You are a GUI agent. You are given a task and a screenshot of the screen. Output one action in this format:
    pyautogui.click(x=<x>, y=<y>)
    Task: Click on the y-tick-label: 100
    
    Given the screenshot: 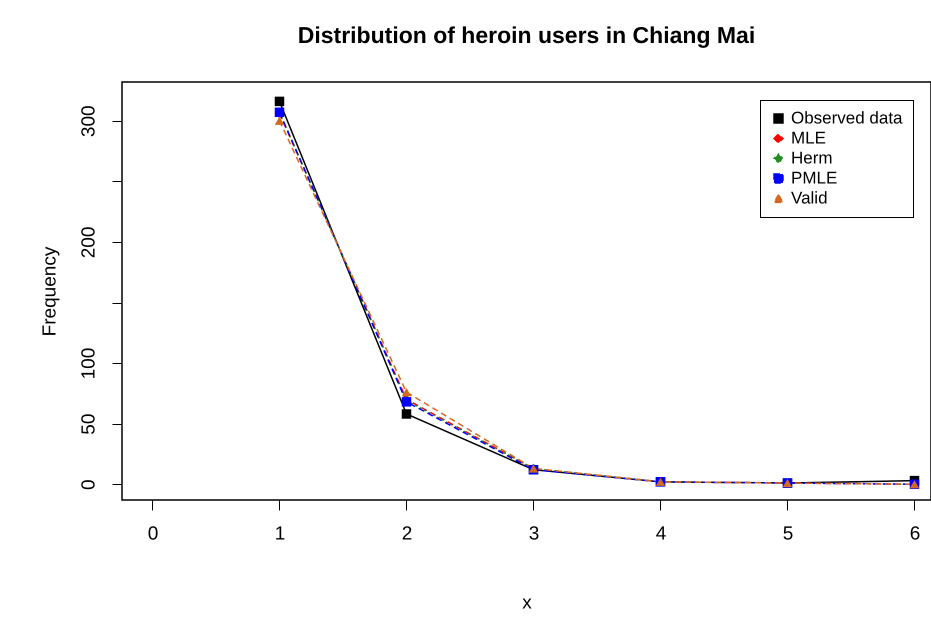 What is the action you would take?
    pyautogui.click(x=89, y=364)
    